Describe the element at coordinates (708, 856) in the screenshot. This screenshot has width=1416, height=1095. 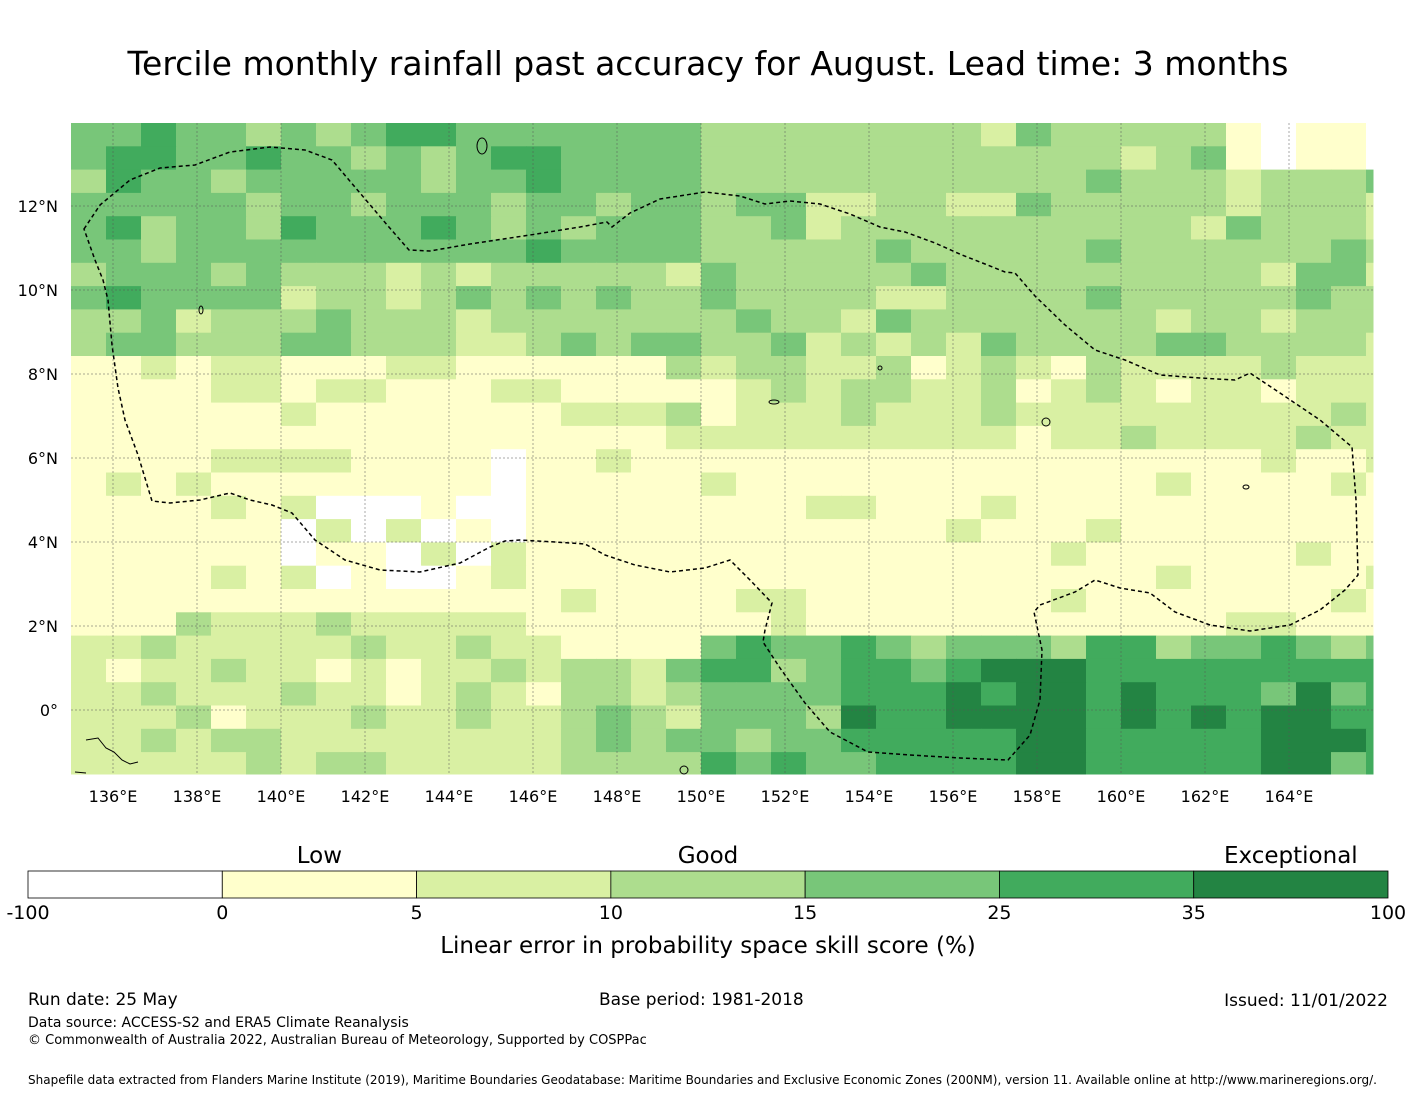
I see `colorbar-category-label: Good` at that location.